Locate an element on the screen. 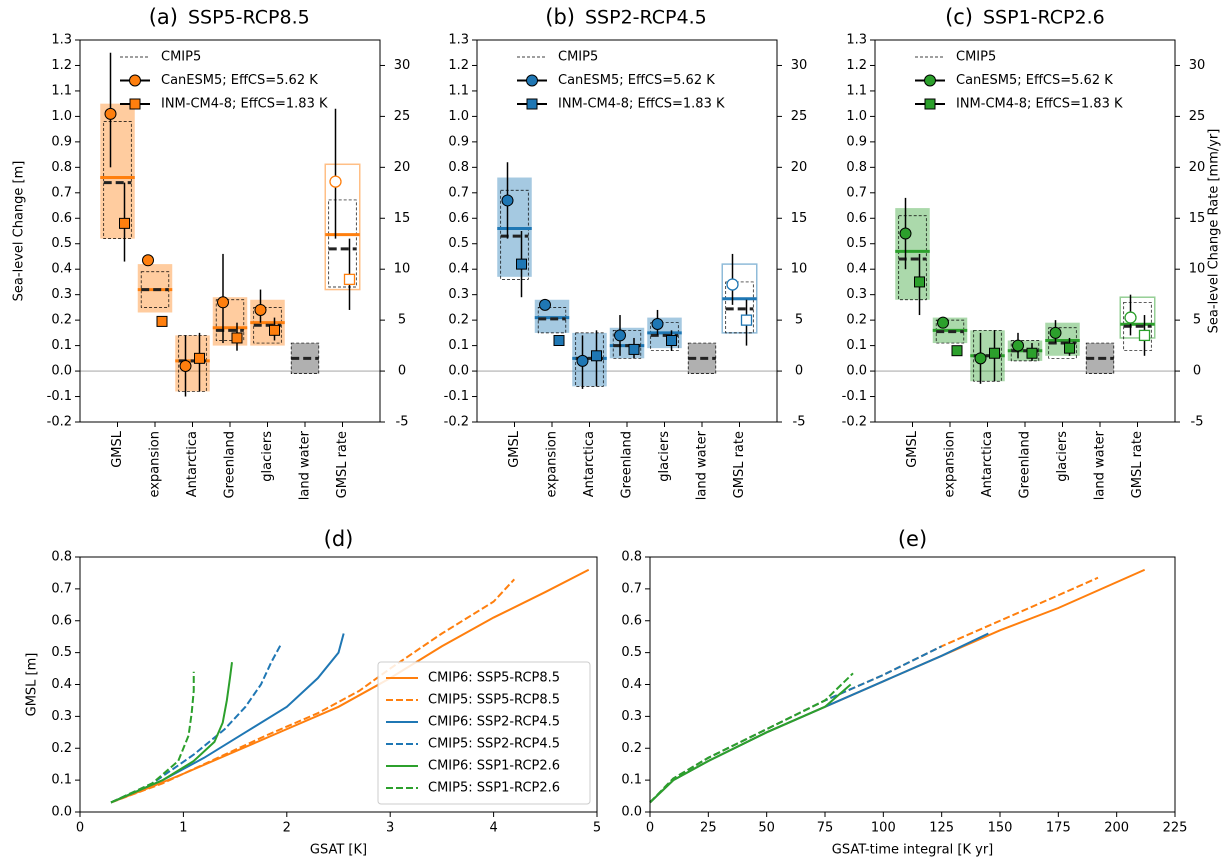 The height and width of the screenshot is (861, 1225). legend-label: CanESM5; EffCS=5.62 K is located at coordinates (1034, 80).